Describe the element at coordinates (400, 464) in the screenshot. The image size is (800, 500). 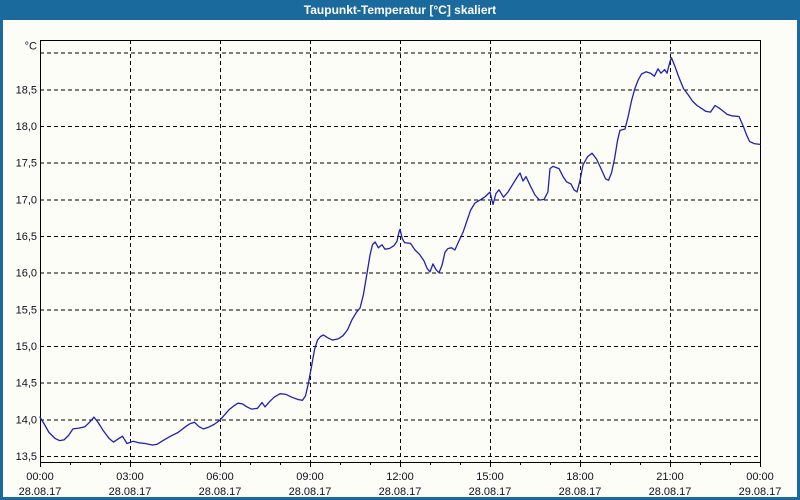
I see `x-tick-marks` at that location.